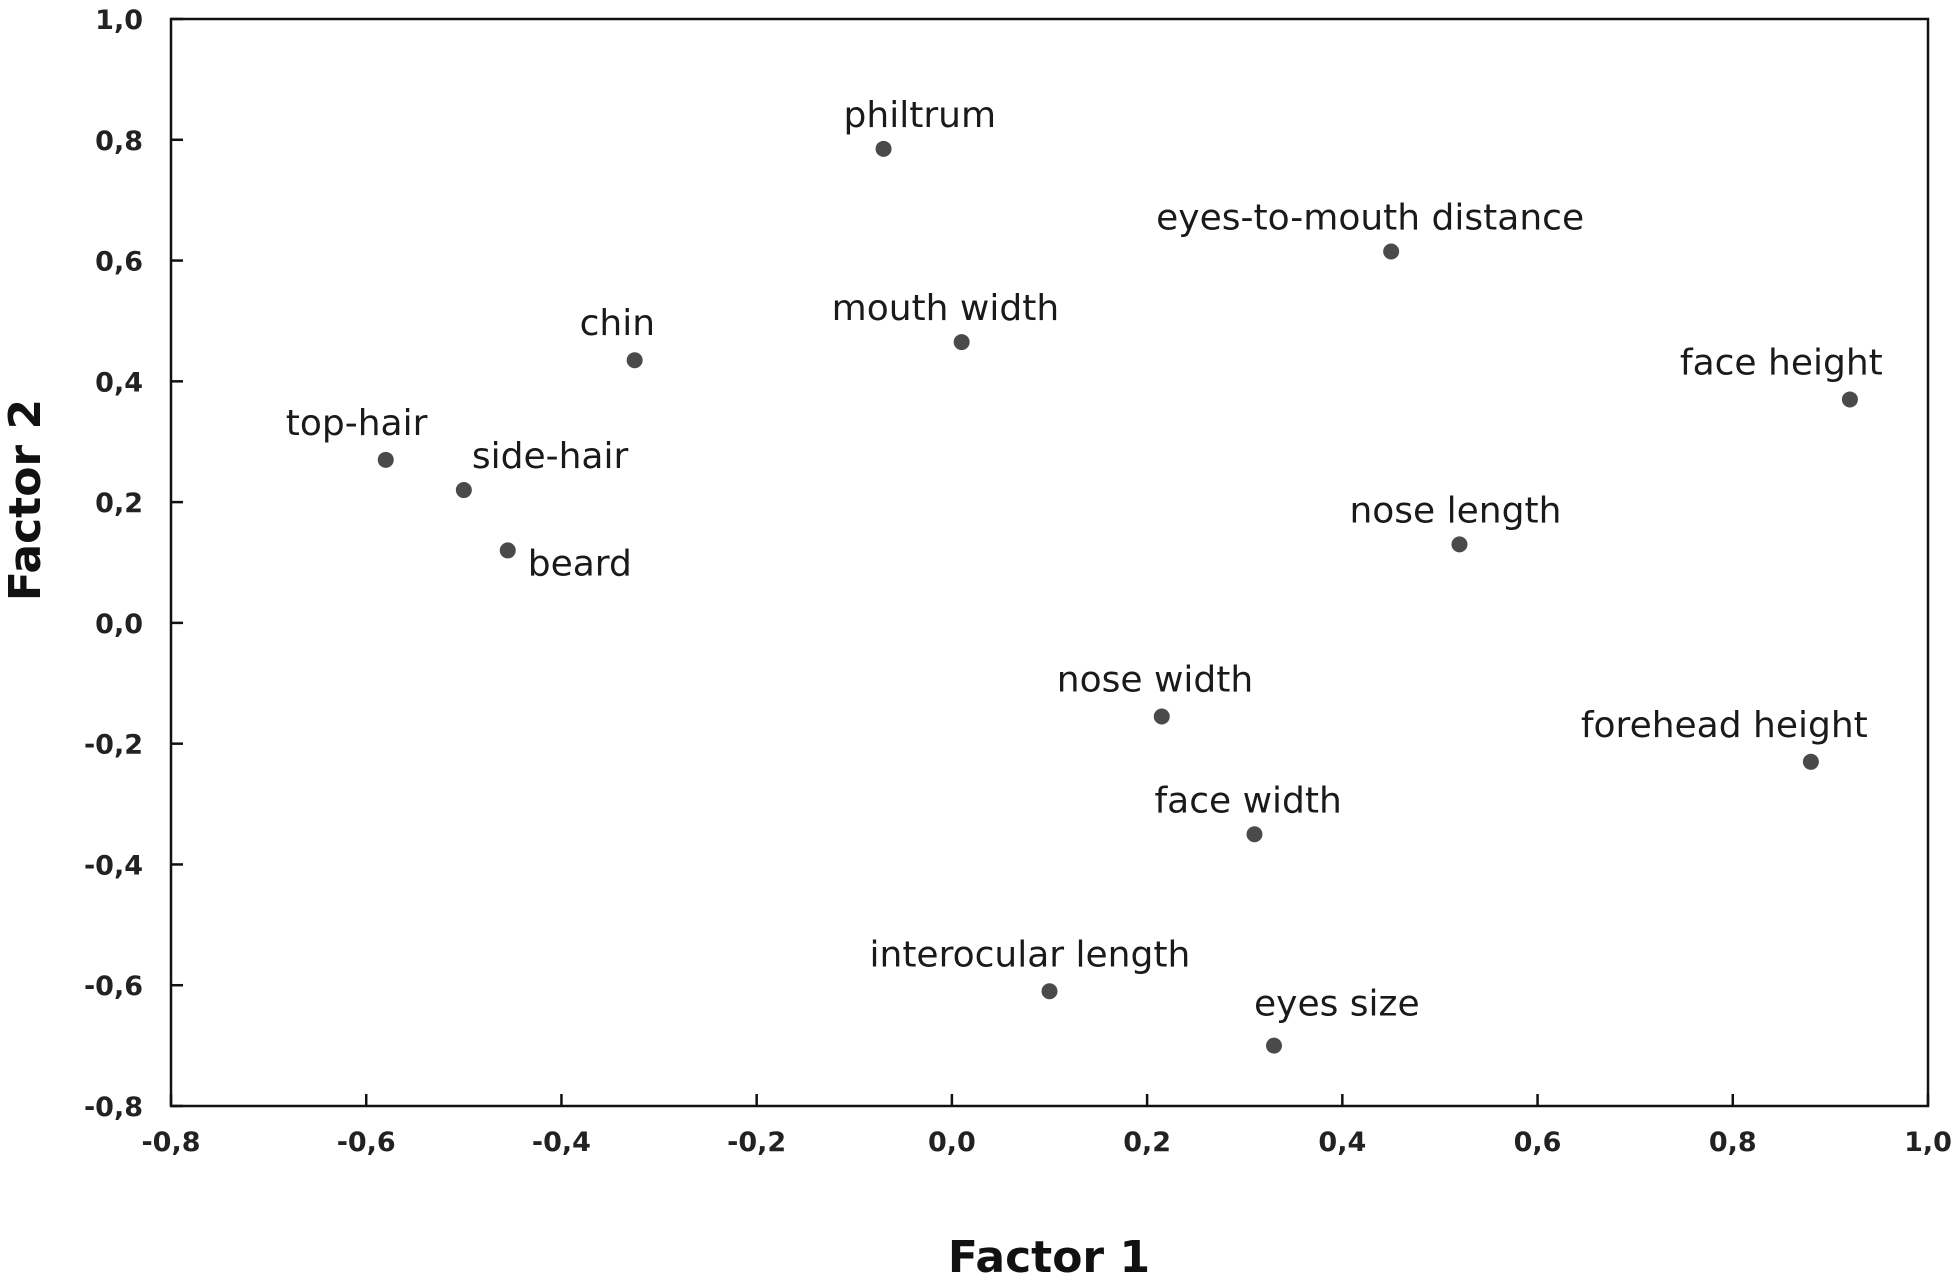  What do you see at coordinates (580, 563) in the screenshot?
I see `point-label: beard` at bounding box center [580, 563].